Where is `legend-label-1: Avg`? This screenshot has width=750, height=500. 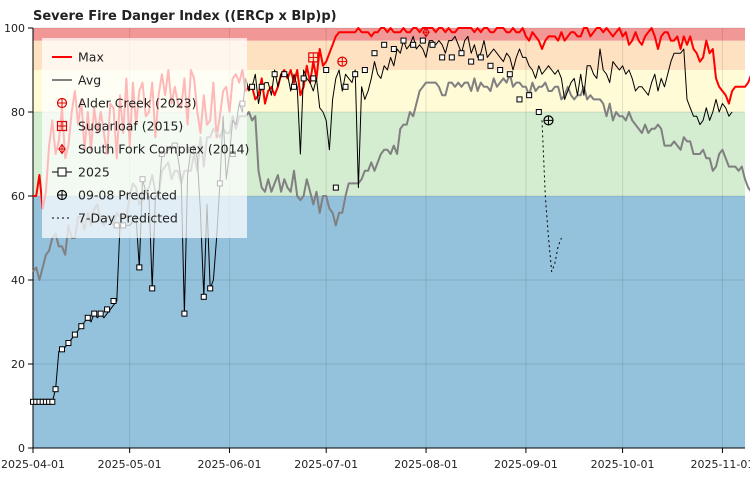
legend-label-1: Avg is located at coordinates (89, 80).